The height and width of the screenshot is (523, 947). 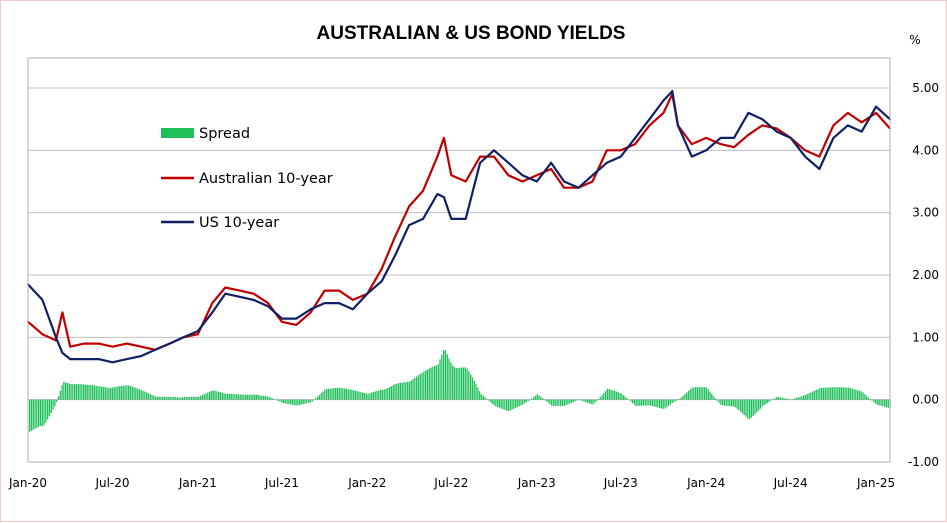 What do you see at coordinates (366, 483) in the screenshot?
I see `x-tick-label: Jan-22` at bounding box center [366, 483].